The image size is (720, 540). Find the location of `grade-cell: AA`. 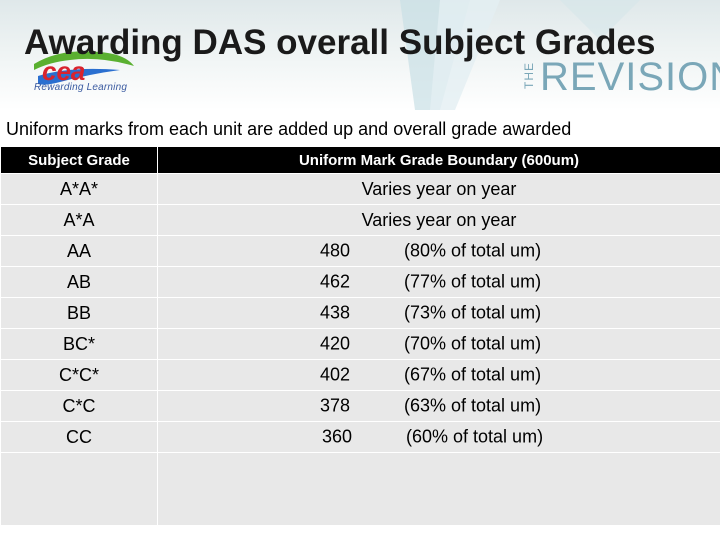

grade-cell: AA is located at coordinates (79, 251).